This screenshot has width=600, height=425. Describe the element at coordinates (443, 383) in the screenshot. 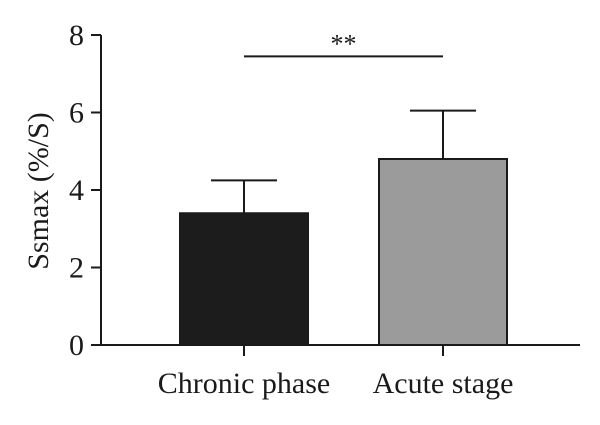

I see `x-tick-label: Acute stage` at that location.